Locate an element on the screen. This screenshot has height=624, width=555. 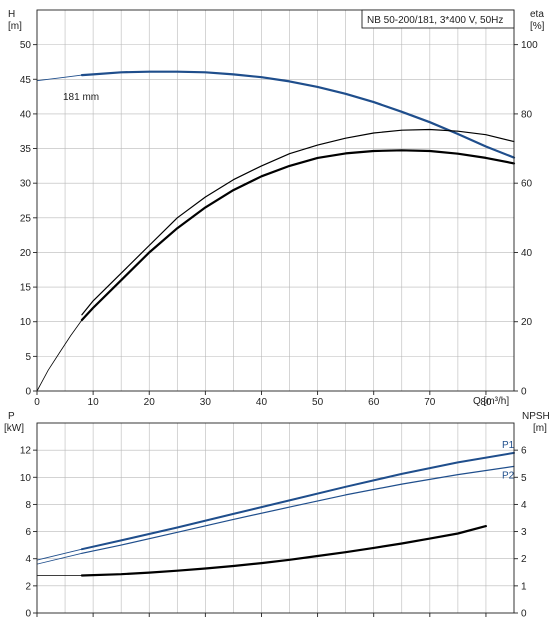
lower-left-tick-label: 8 is located at coordinates (28, 505).